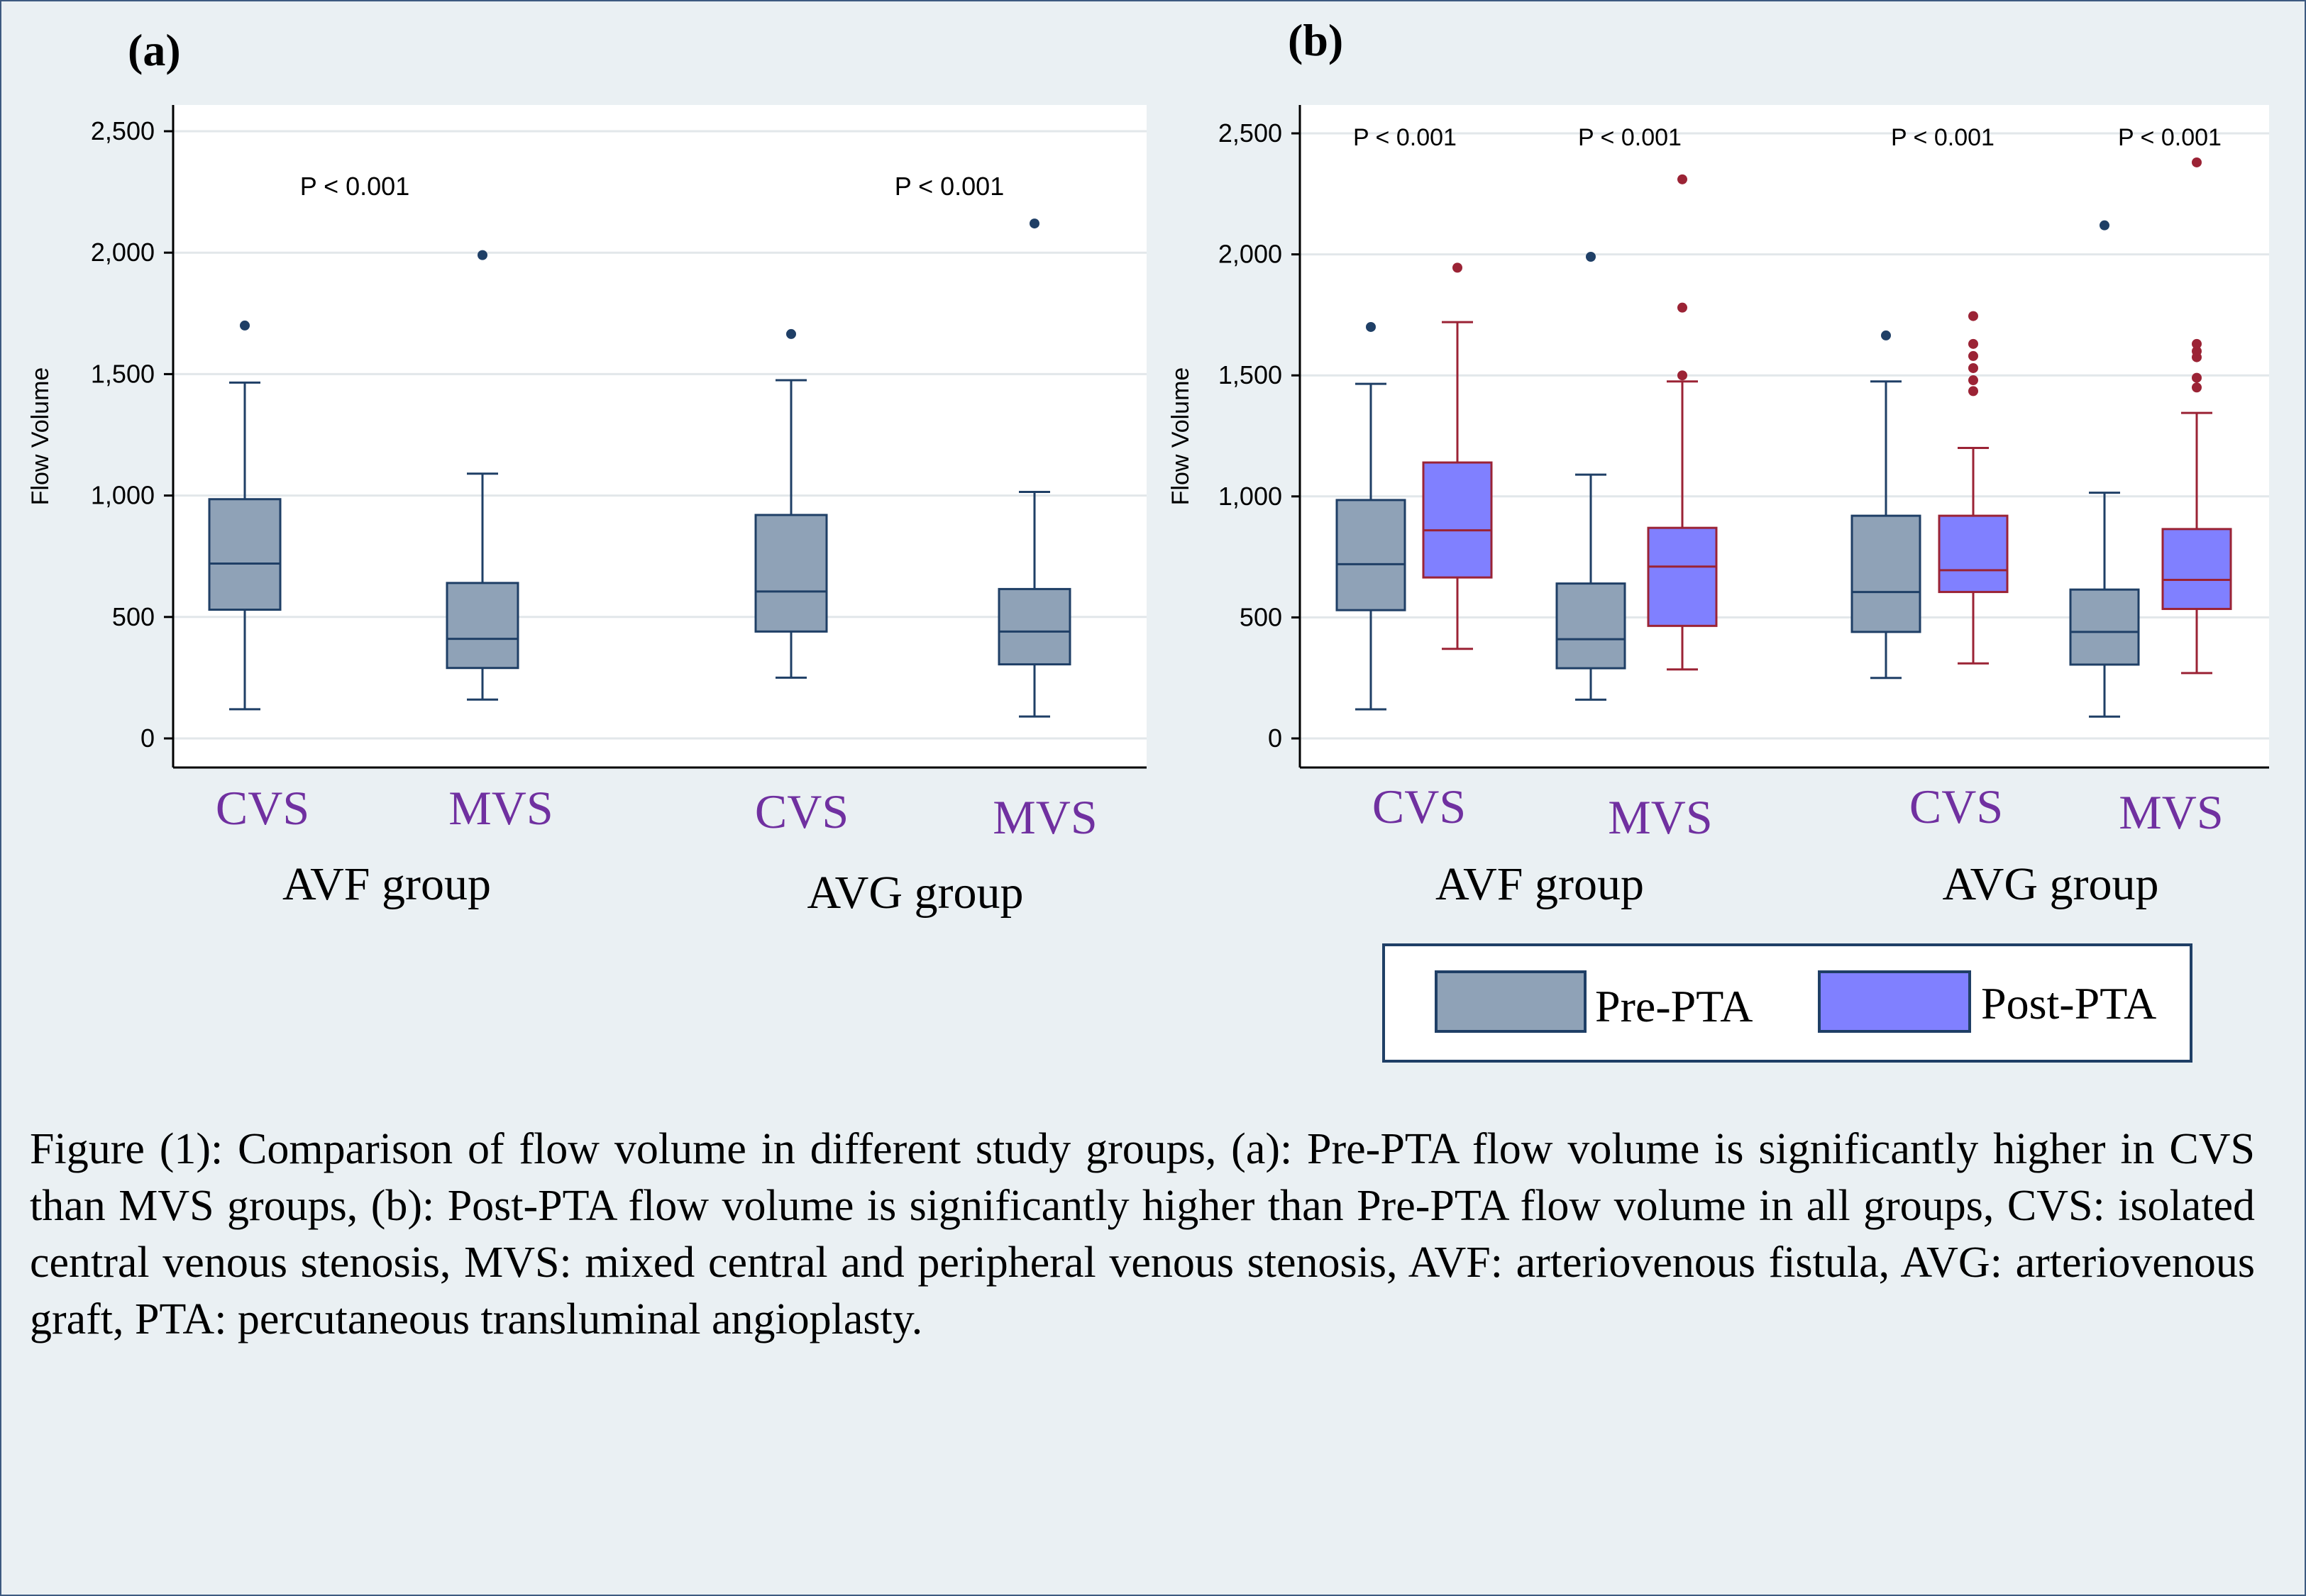 The height and width of the screenshot is (1596, 2306). What do you see at coordinates (154, 50) in the screenshot?
I see `panel-label-a: (a)` at bounding box center [154, 50].